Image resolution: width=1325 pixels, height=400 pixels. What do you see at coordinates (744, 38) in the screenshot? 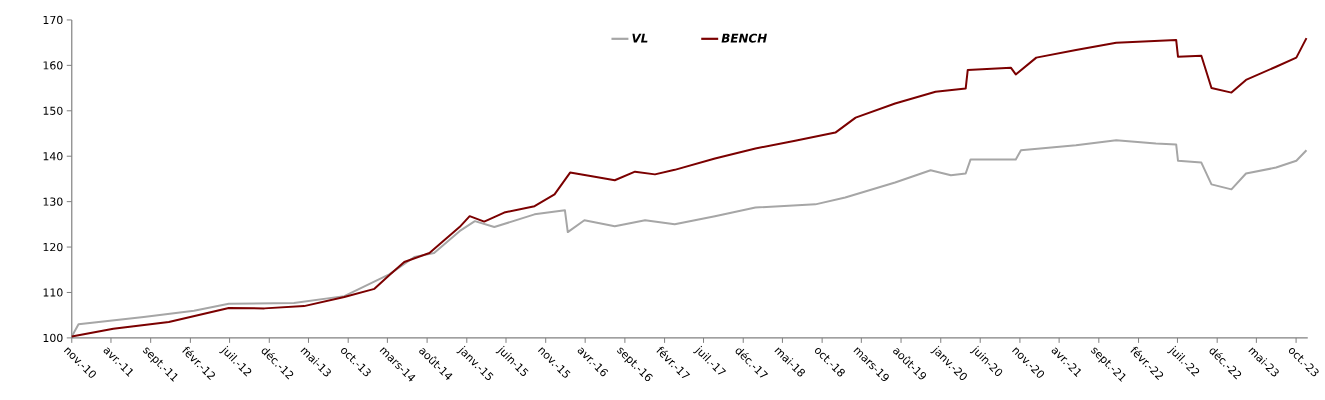
I see `legend-label: BENCH` at bounding box center [744, 38].